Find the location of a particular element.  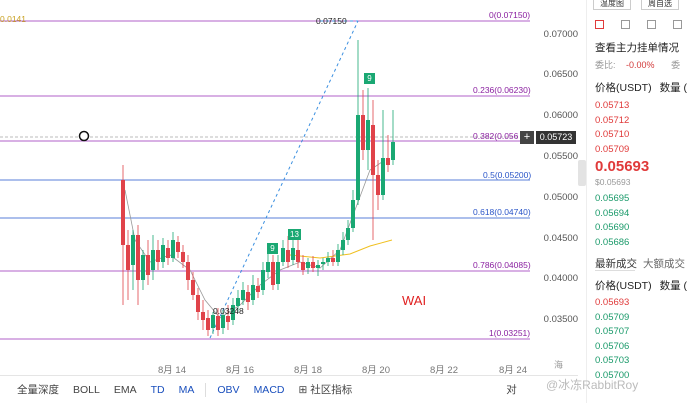

trade-row: 0.05700 is located at coordinates (612, 375).